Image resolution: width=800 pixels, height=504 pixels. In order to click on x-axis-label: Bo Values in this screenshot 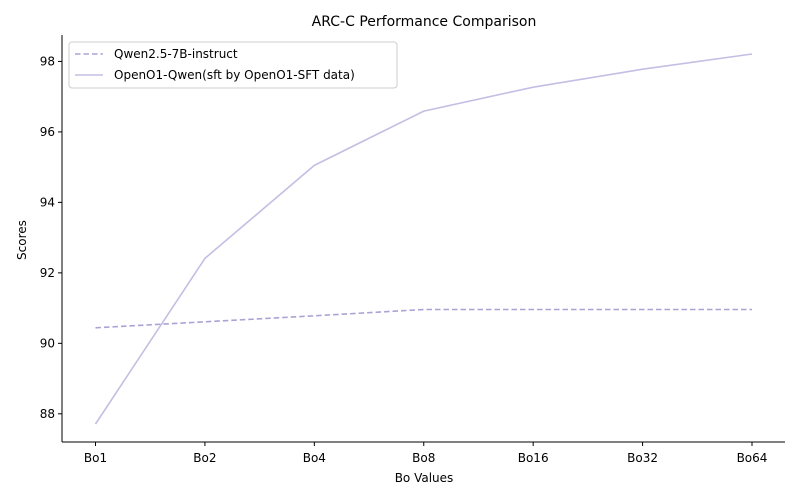, I will do `click(424, 478)`.